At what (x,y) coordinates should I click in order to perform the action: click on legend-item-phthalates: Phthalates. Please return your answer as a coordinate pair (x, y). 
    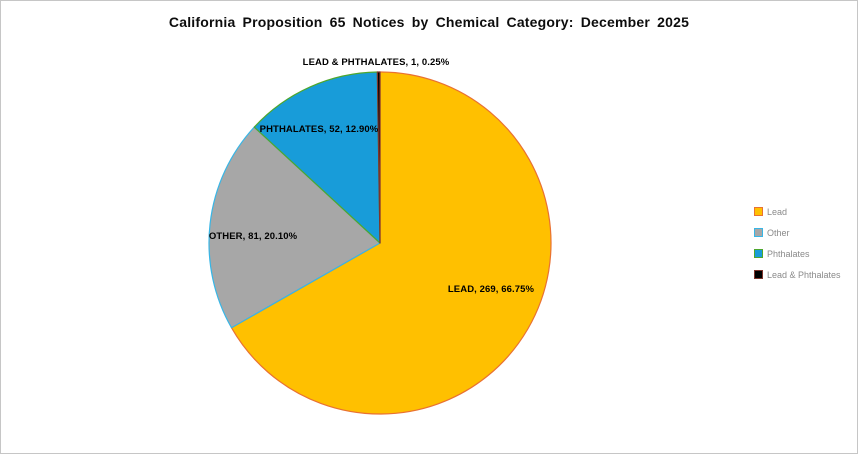
    Looking at the image, I should click on (805, 253).